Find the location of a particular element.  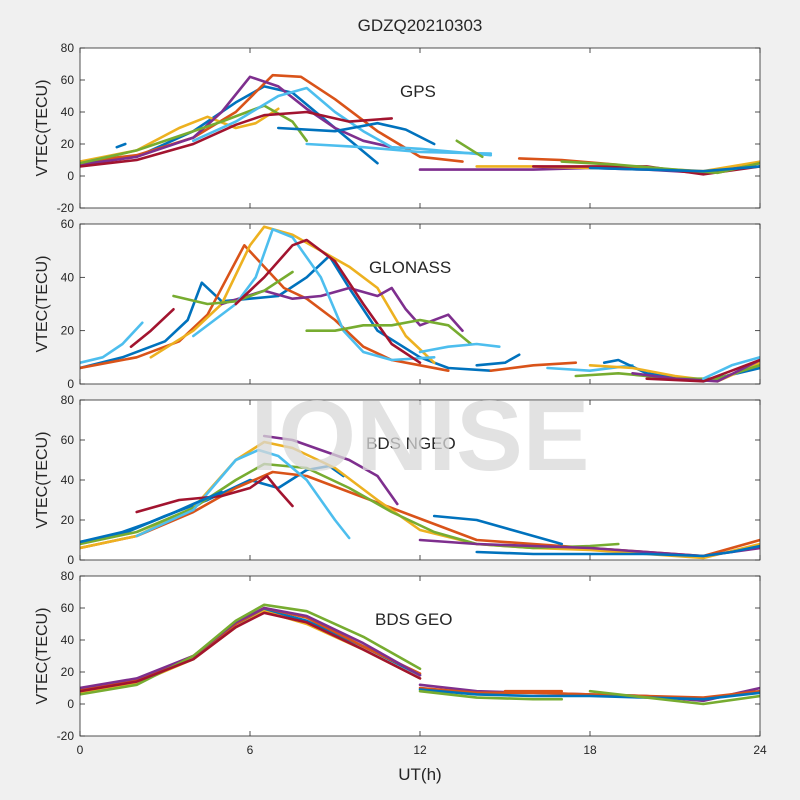

watermark: IONISE is located at coordinates (420, 436).